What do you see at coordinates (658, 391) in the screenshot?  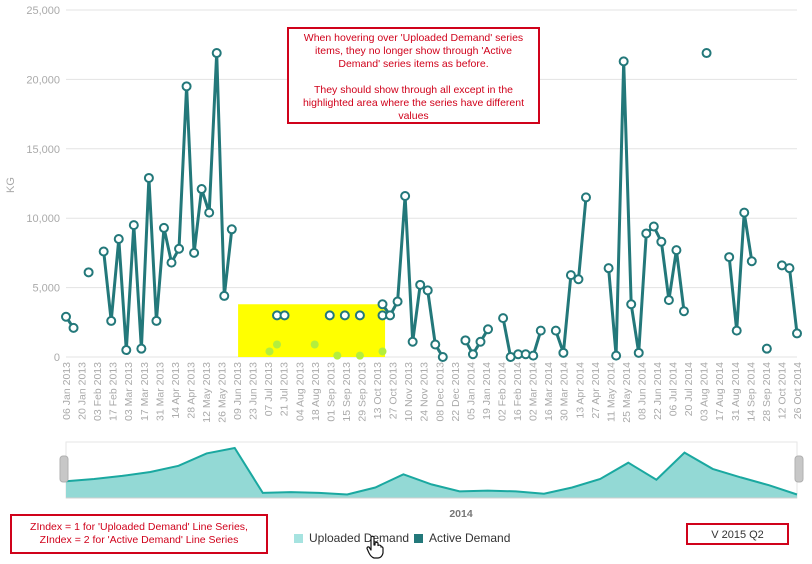 I see `x-tick-label: 22 Jun 2014` at bounding box center [658, 391].